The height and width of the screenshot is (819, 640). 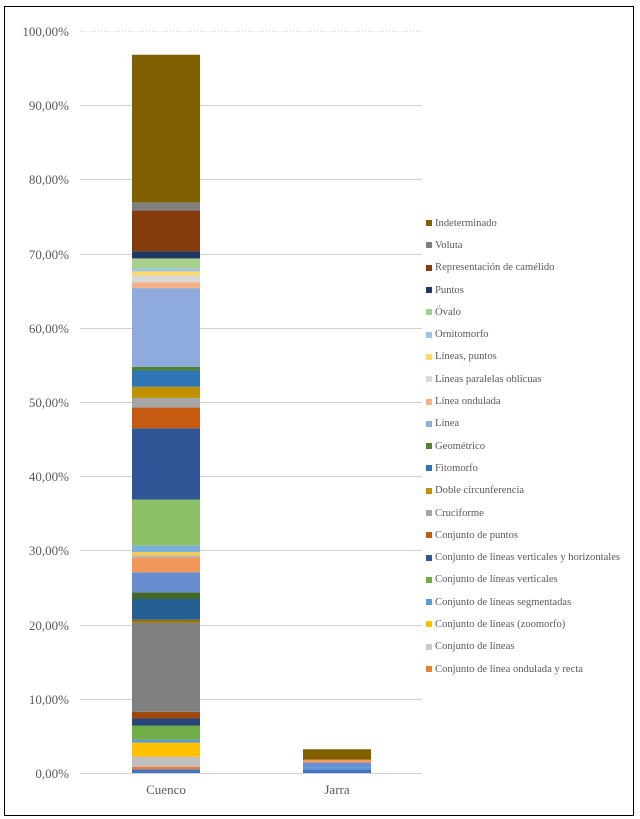 What do you see at coordinates (531, 491) in the screenshot?
I see `legend-item: Doble circunferencia` at bounding box center [531, 491].